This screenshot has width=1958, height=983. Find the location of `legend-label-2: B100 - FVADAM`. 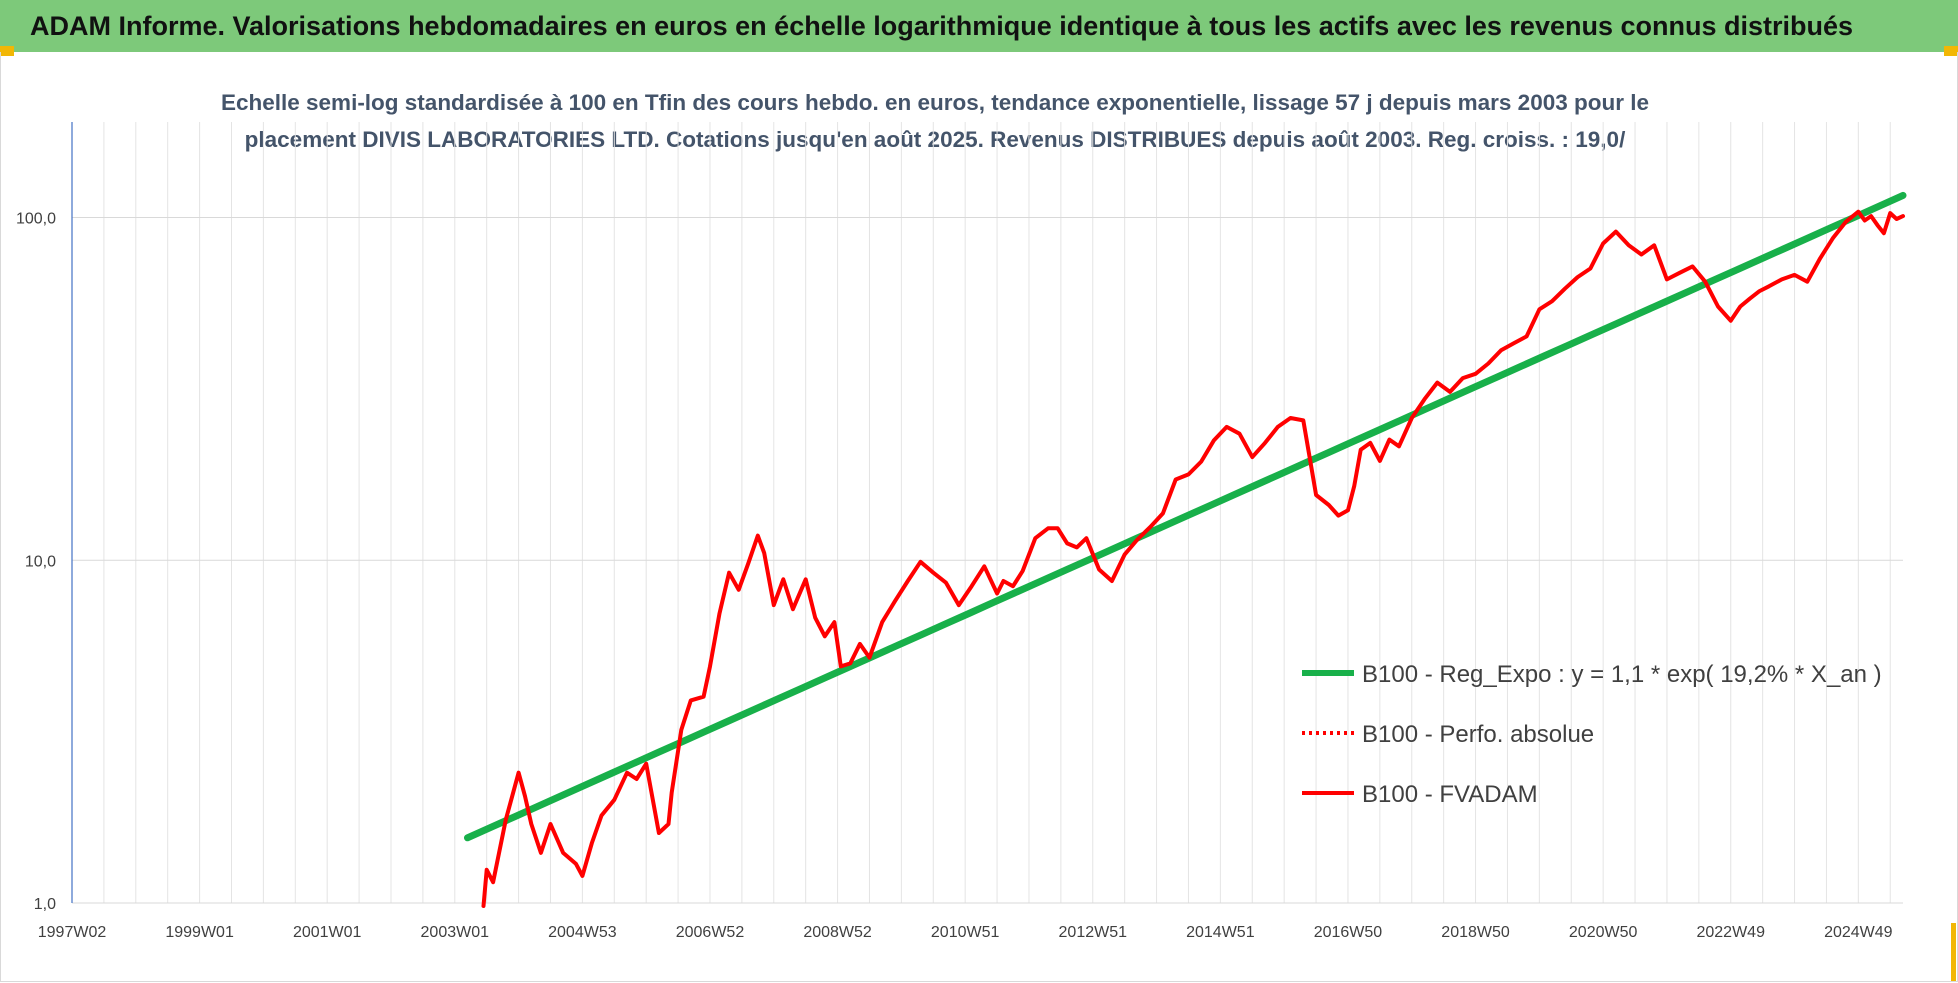

legend-label-2: B100 - FVADAM is located at coordinates (1450, 794).